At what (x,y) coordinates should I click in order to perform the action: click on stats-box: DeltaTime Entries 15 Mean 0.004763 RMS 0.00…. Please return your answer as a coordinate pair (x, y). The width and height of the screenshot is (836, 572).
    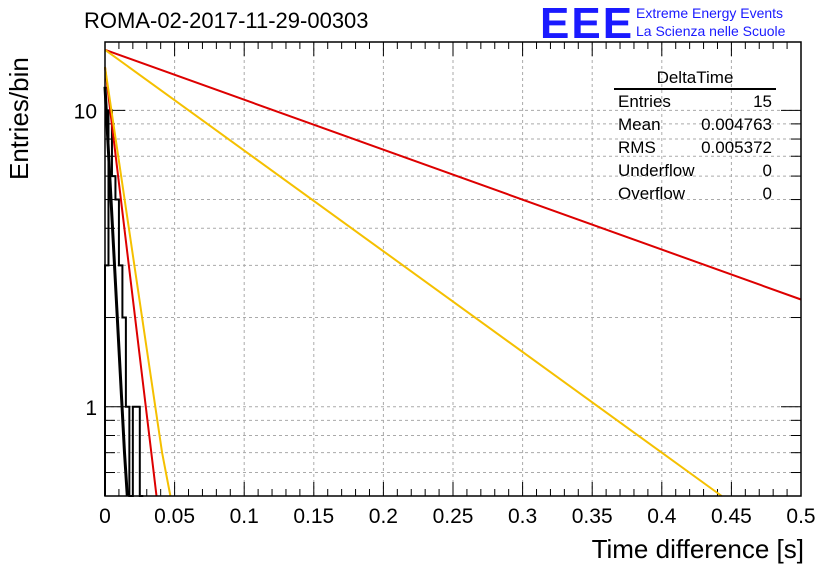
    Looking at the image, I should click on (695, 136).